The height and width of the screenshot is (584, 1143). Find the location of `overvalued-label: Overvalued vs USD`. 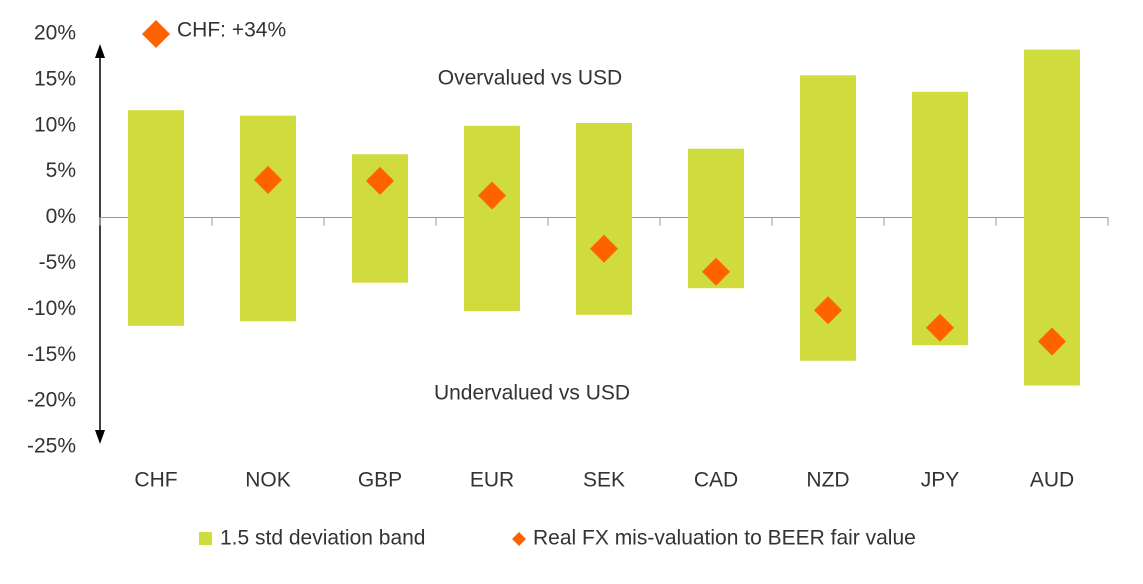

overvalued-label: Overvalued vs USD is located at coordinates (530, 78).